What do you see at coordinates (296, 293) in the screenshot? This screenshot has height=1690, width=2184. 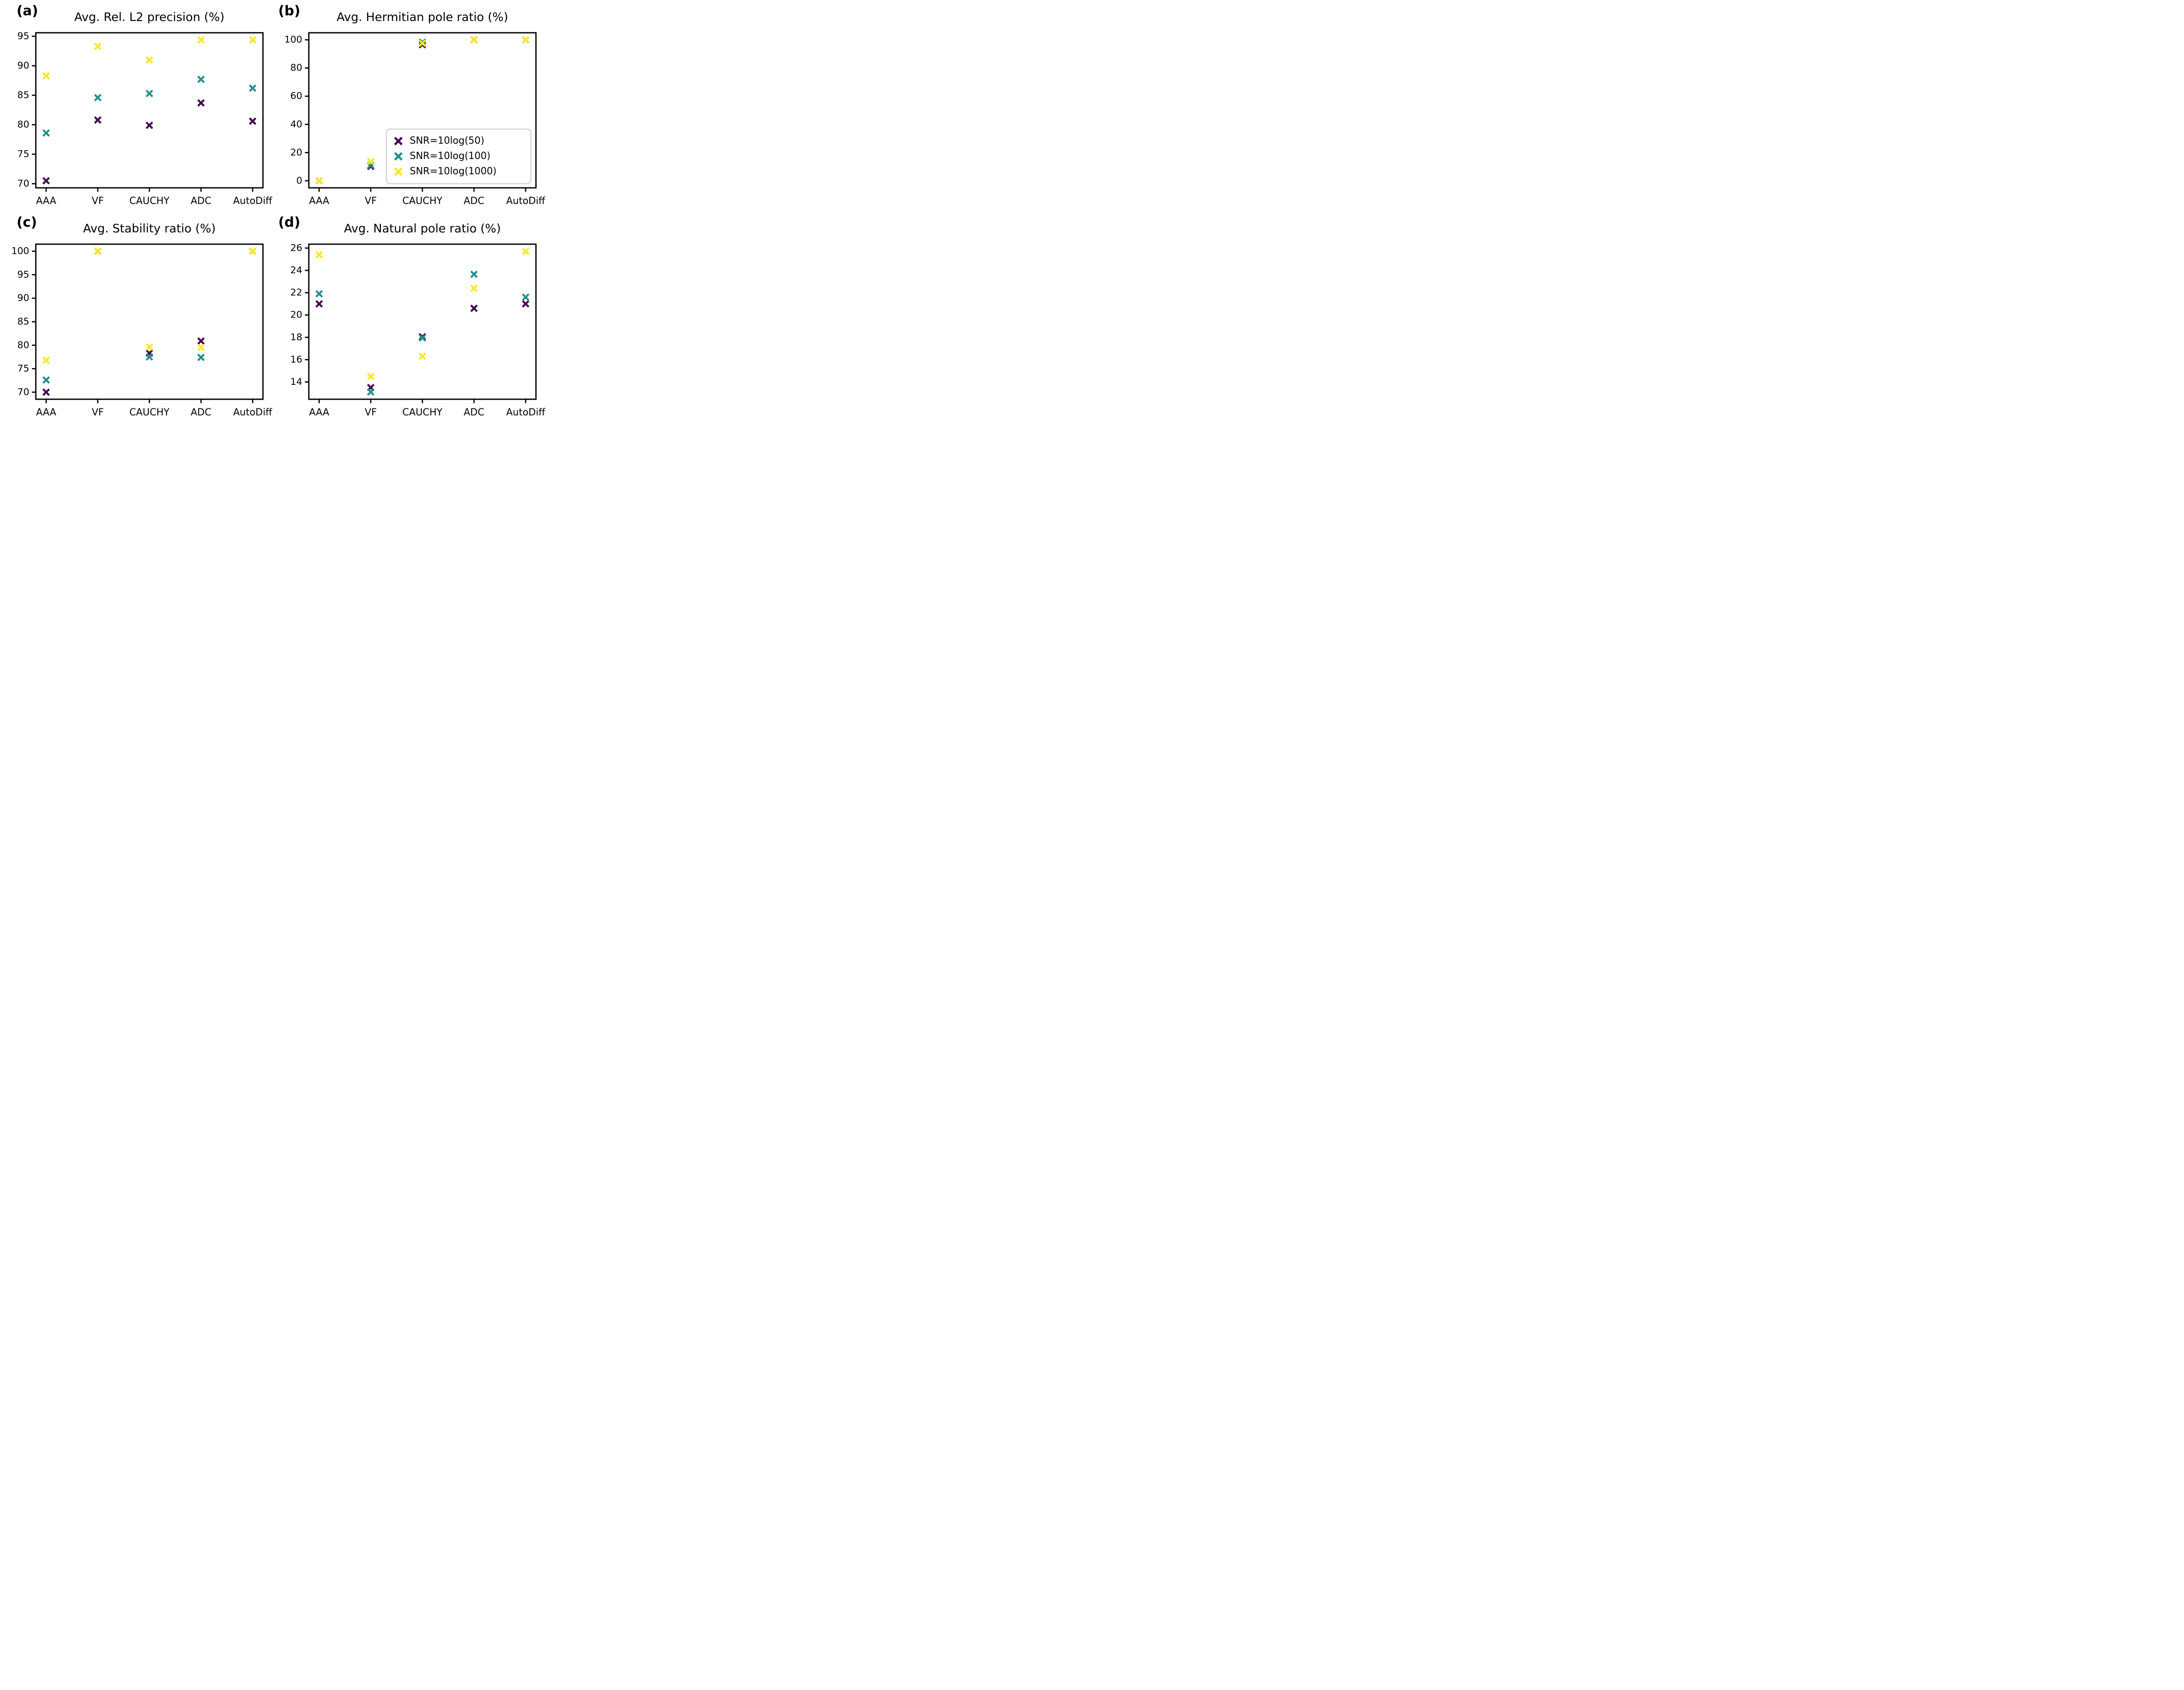 I see `y-tick-label: 22` at bounding box center [296, 293].